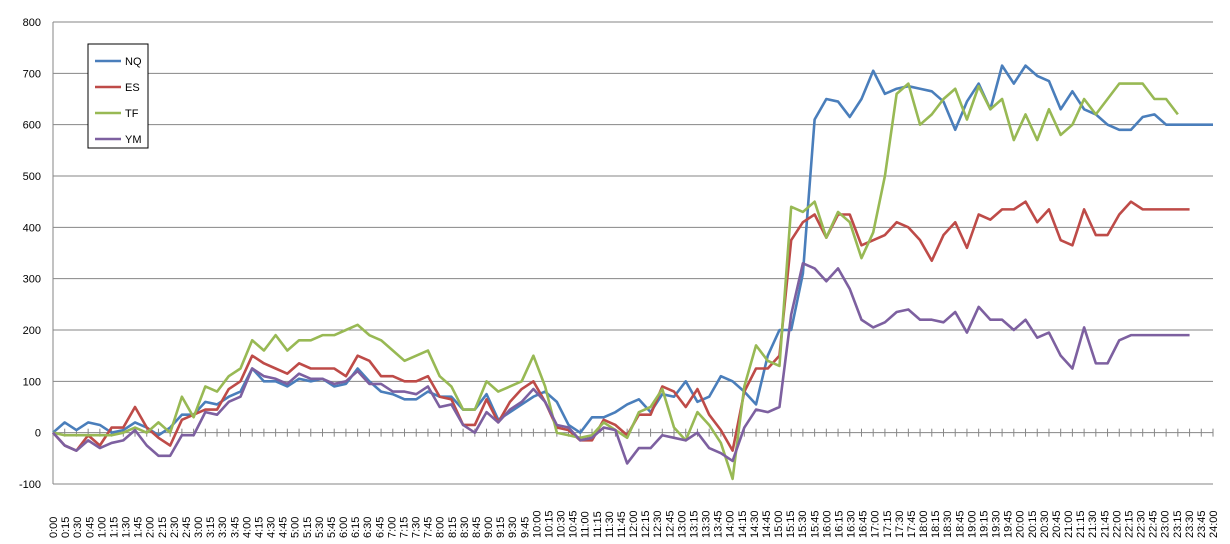 The height and width of the screenshot is (544, 1230). Describe the element at coordinates (284, 527) in the screenshot. I see `x-tick-label: 4:45` at that location.